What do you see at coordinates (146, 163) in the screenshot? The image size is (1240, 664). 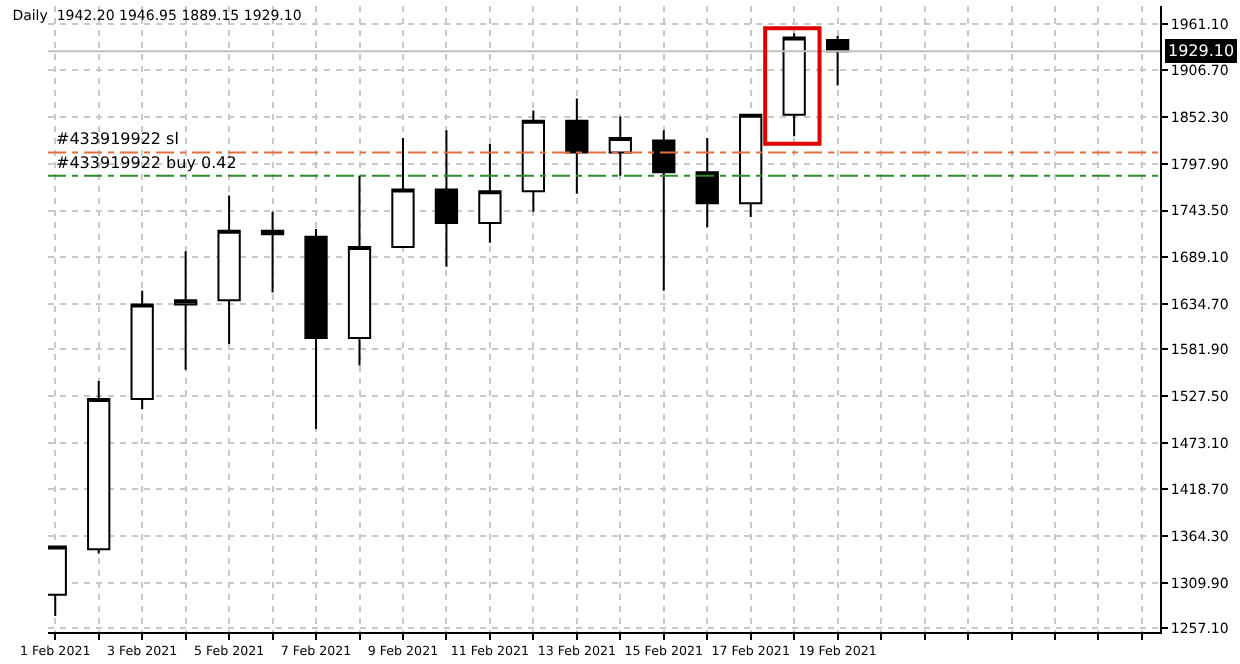 I see `ref-line-label: #433919922 buy 0.42` at bounding box center [146, 163].